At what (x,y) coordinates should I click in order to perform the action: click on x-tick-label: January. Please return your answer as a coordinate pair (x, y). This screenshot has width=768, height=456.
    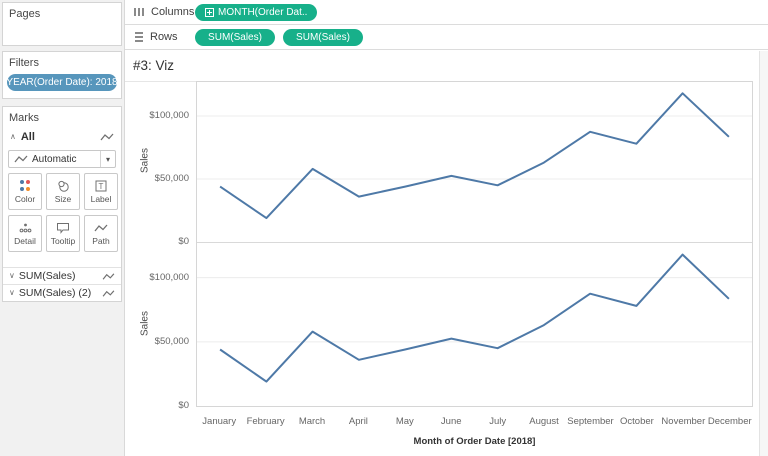
    Looking at the image, I should click on (219, 421).